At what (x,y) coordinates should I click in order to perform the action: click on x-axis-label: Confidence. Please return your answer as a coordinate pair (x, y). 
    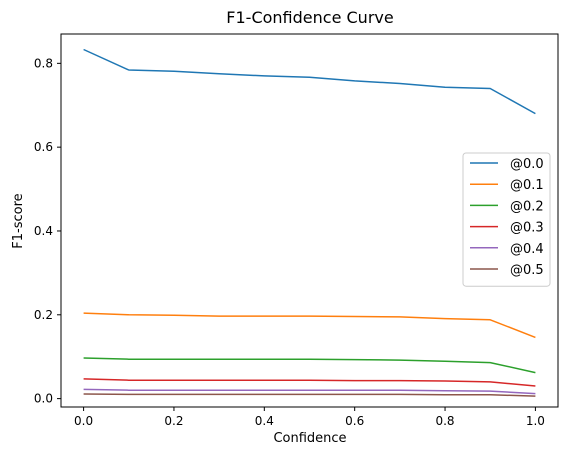
    Looking at the image, I should click on (309, 438).